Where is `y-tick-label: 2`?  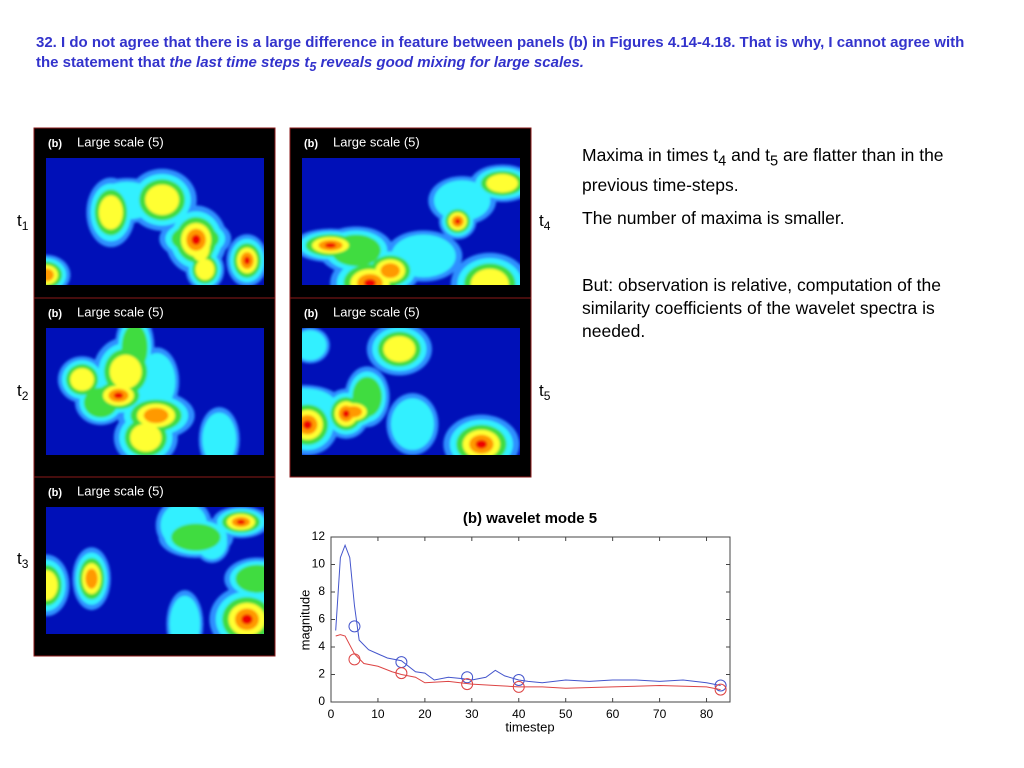
y-tick-label: 2 is located at coordinates (321, 674).